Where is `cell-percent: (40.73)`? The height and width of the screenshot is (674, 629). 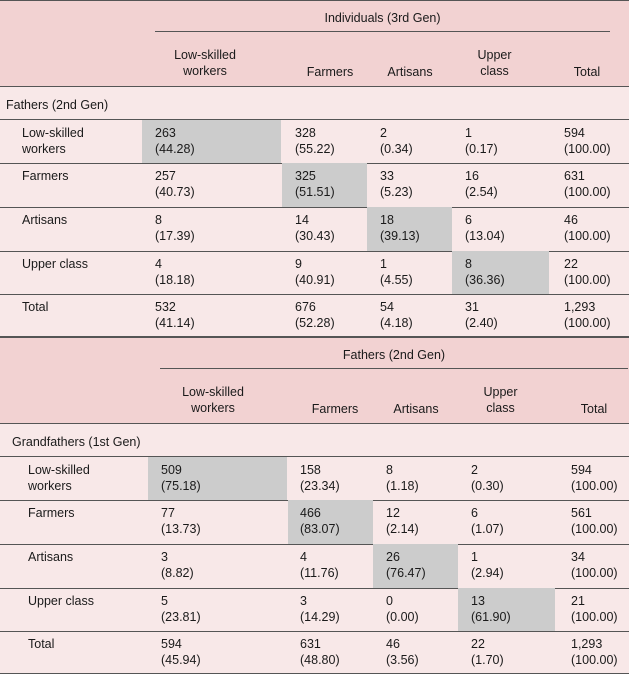 cell-percent: (40.73) is located at coordinates (175, 192).